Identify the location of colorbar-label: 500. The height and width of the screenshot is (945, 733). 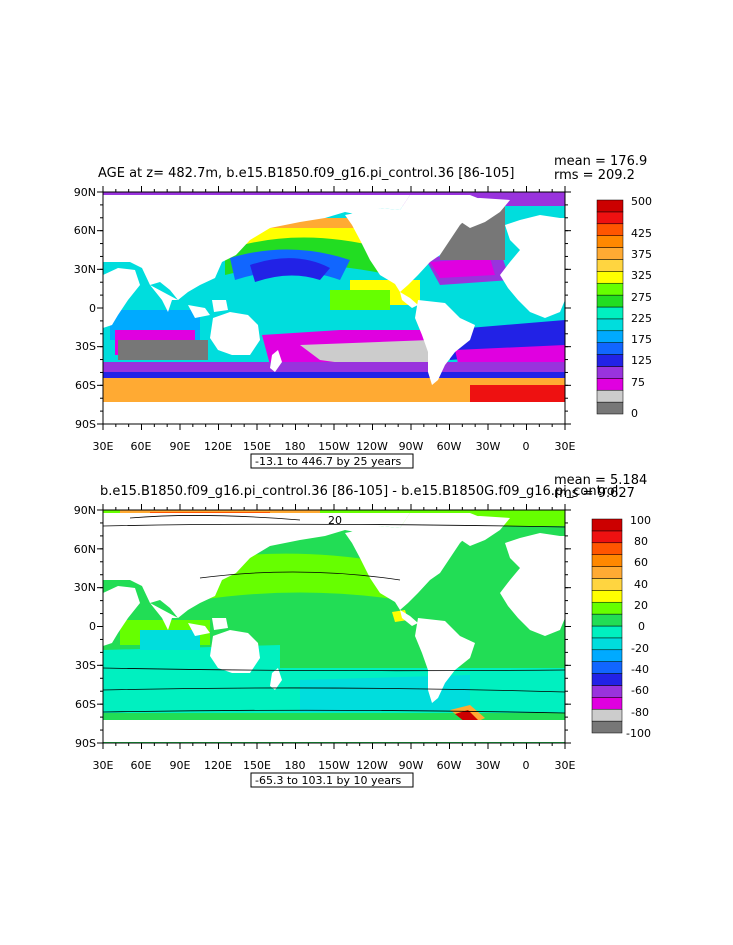
(641, 201).